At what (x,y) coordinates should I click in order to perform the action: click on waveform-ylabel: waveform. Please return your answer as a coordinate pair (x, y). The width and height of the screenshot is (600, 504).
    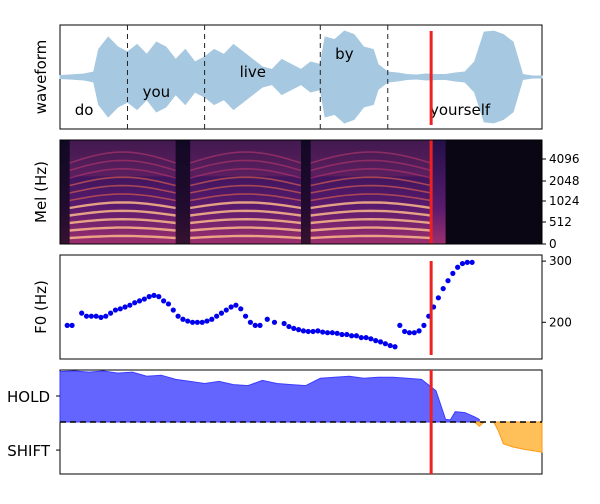
    Looking at the image, I should click on (41, 77).